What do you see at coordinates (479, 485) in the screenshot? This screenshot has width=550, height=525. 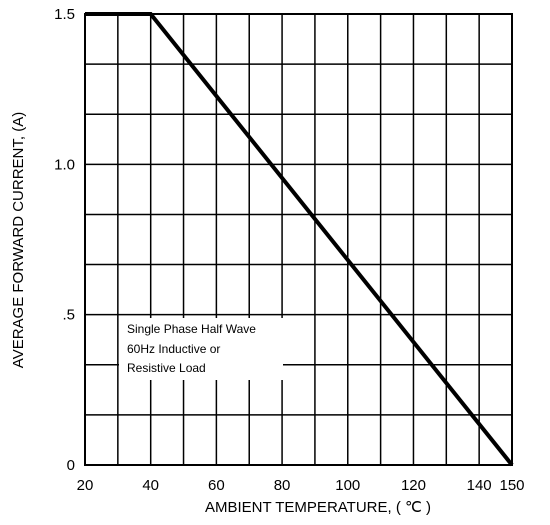 I see `x-tick-label: 140` at bounding box center [479, 485].